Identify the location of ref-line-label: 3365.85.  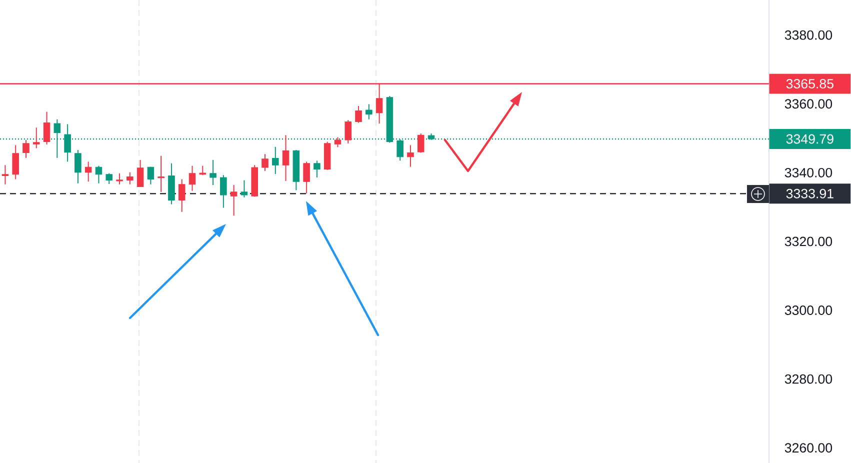
(810, 83).